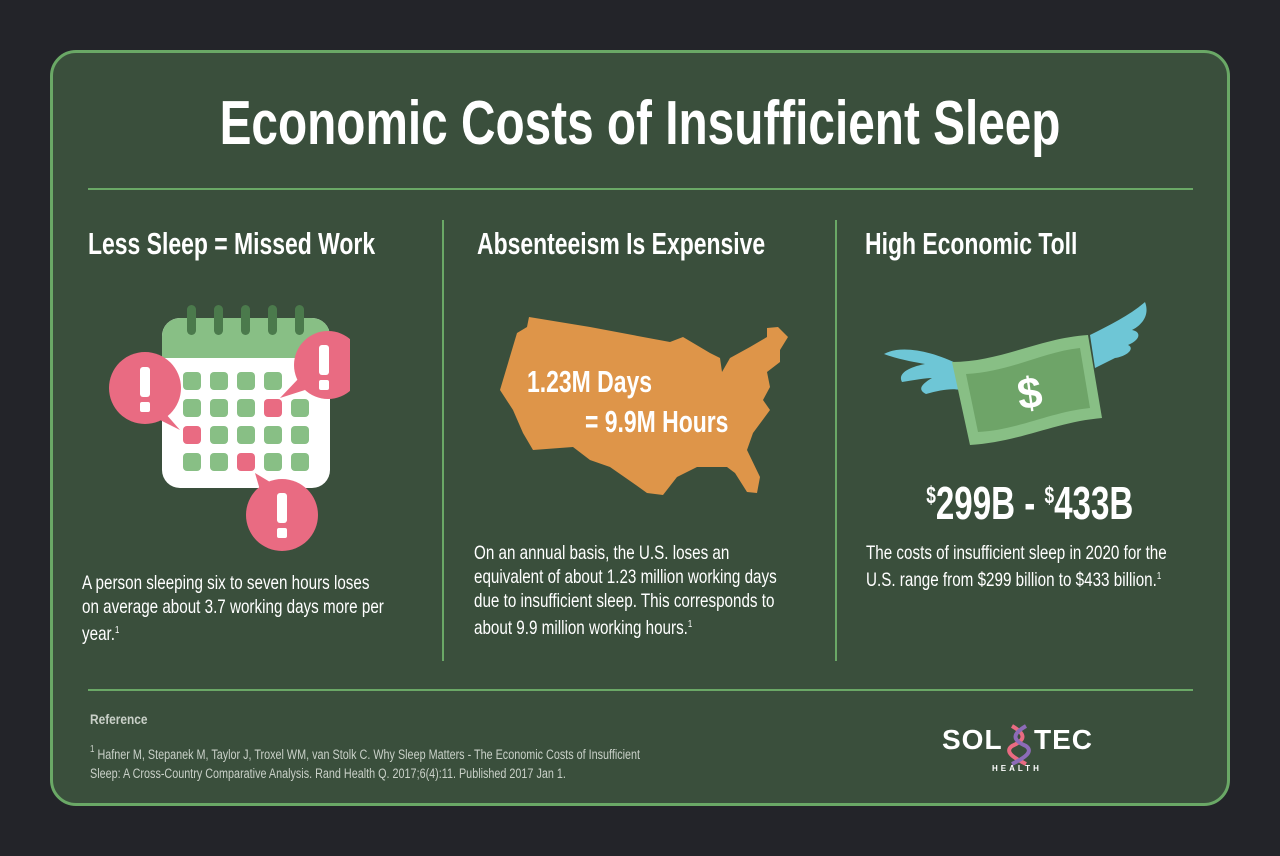  What do you see at coordinates (640, 189) in the screenshot?
I see `title-divider` at bounding box center [640, 189].